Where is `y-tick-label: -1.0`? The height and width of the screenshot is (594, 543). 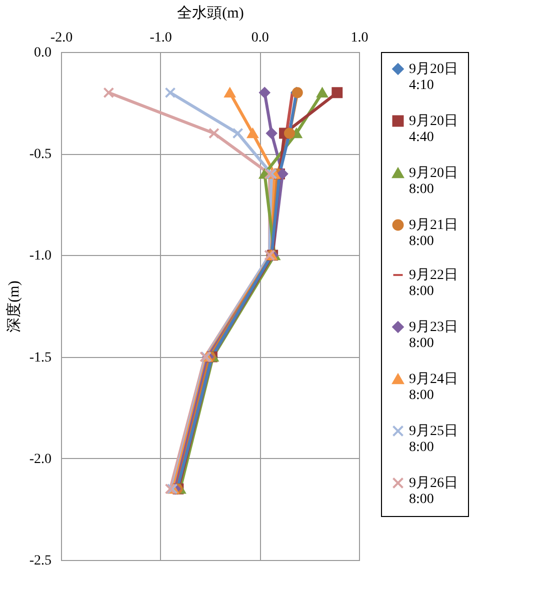
y-tick-label: -1.0 is located at coordinates (40, 256).